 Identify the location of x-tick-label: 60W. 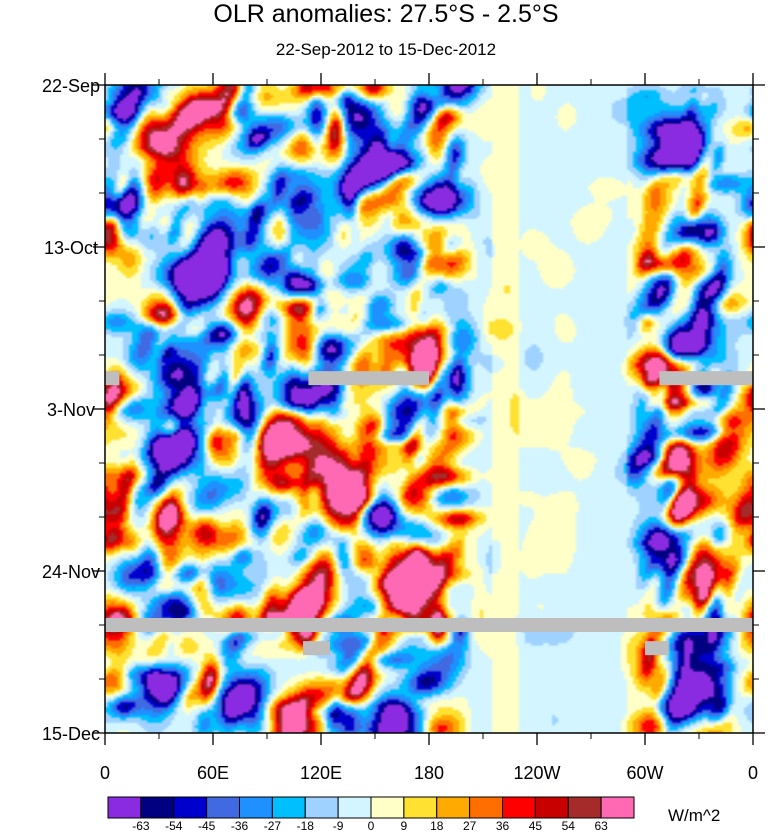
(644, 773).